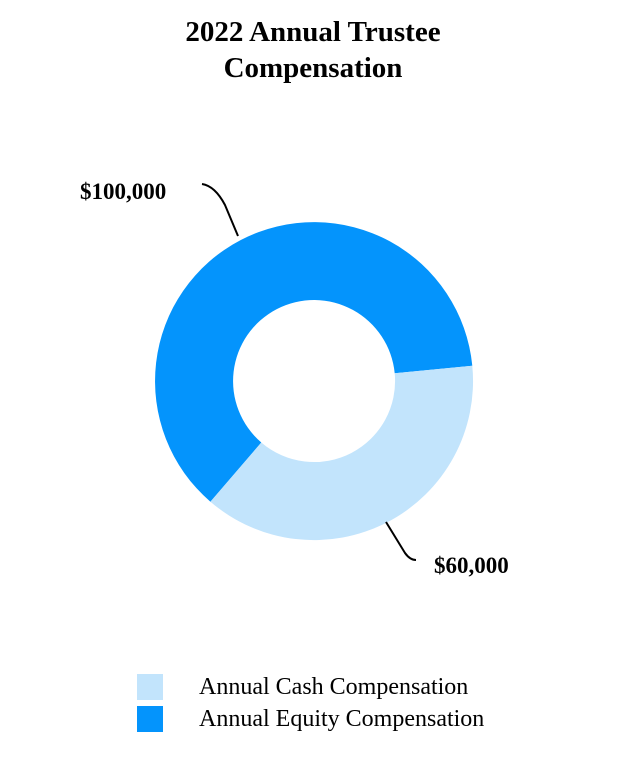 This screenshot has height=764, width=626. I want to click on legend-label-cash: Annual Cash Compensation, so click(334, 687).